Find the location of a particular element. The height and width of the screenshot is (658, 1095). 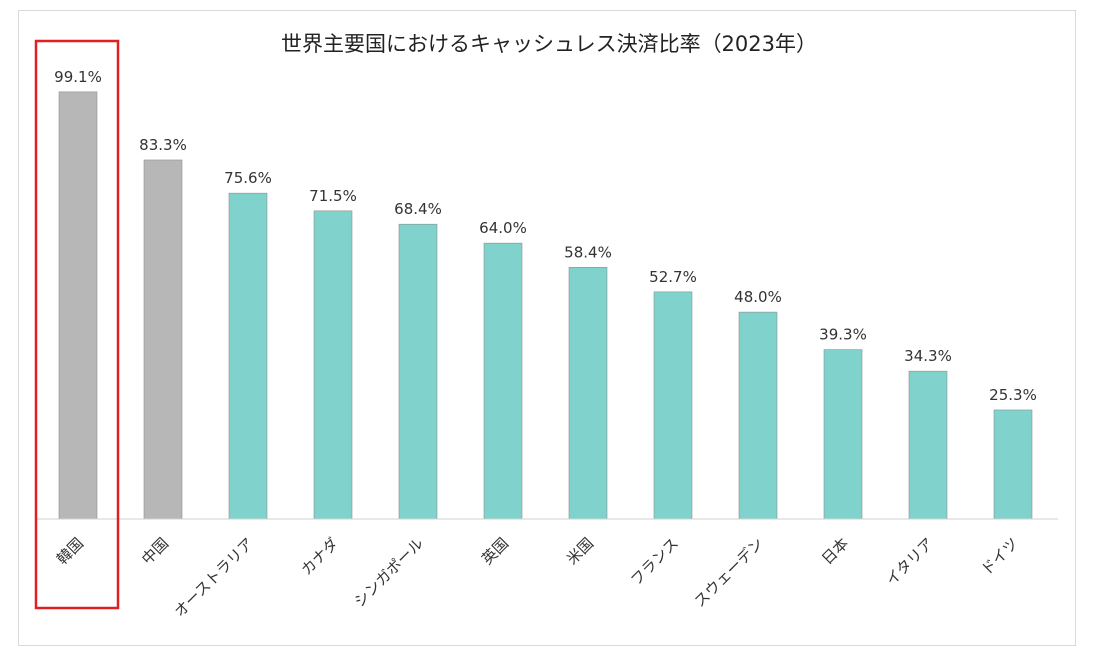

category-label-7: フランス is located at coordinates (654, 561).